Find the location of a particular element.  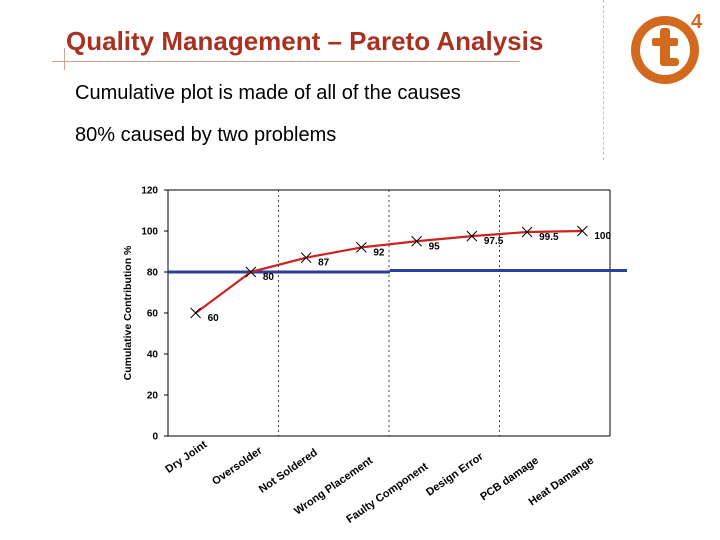

decorative-dashed-line is located at coordinates (603, 80).